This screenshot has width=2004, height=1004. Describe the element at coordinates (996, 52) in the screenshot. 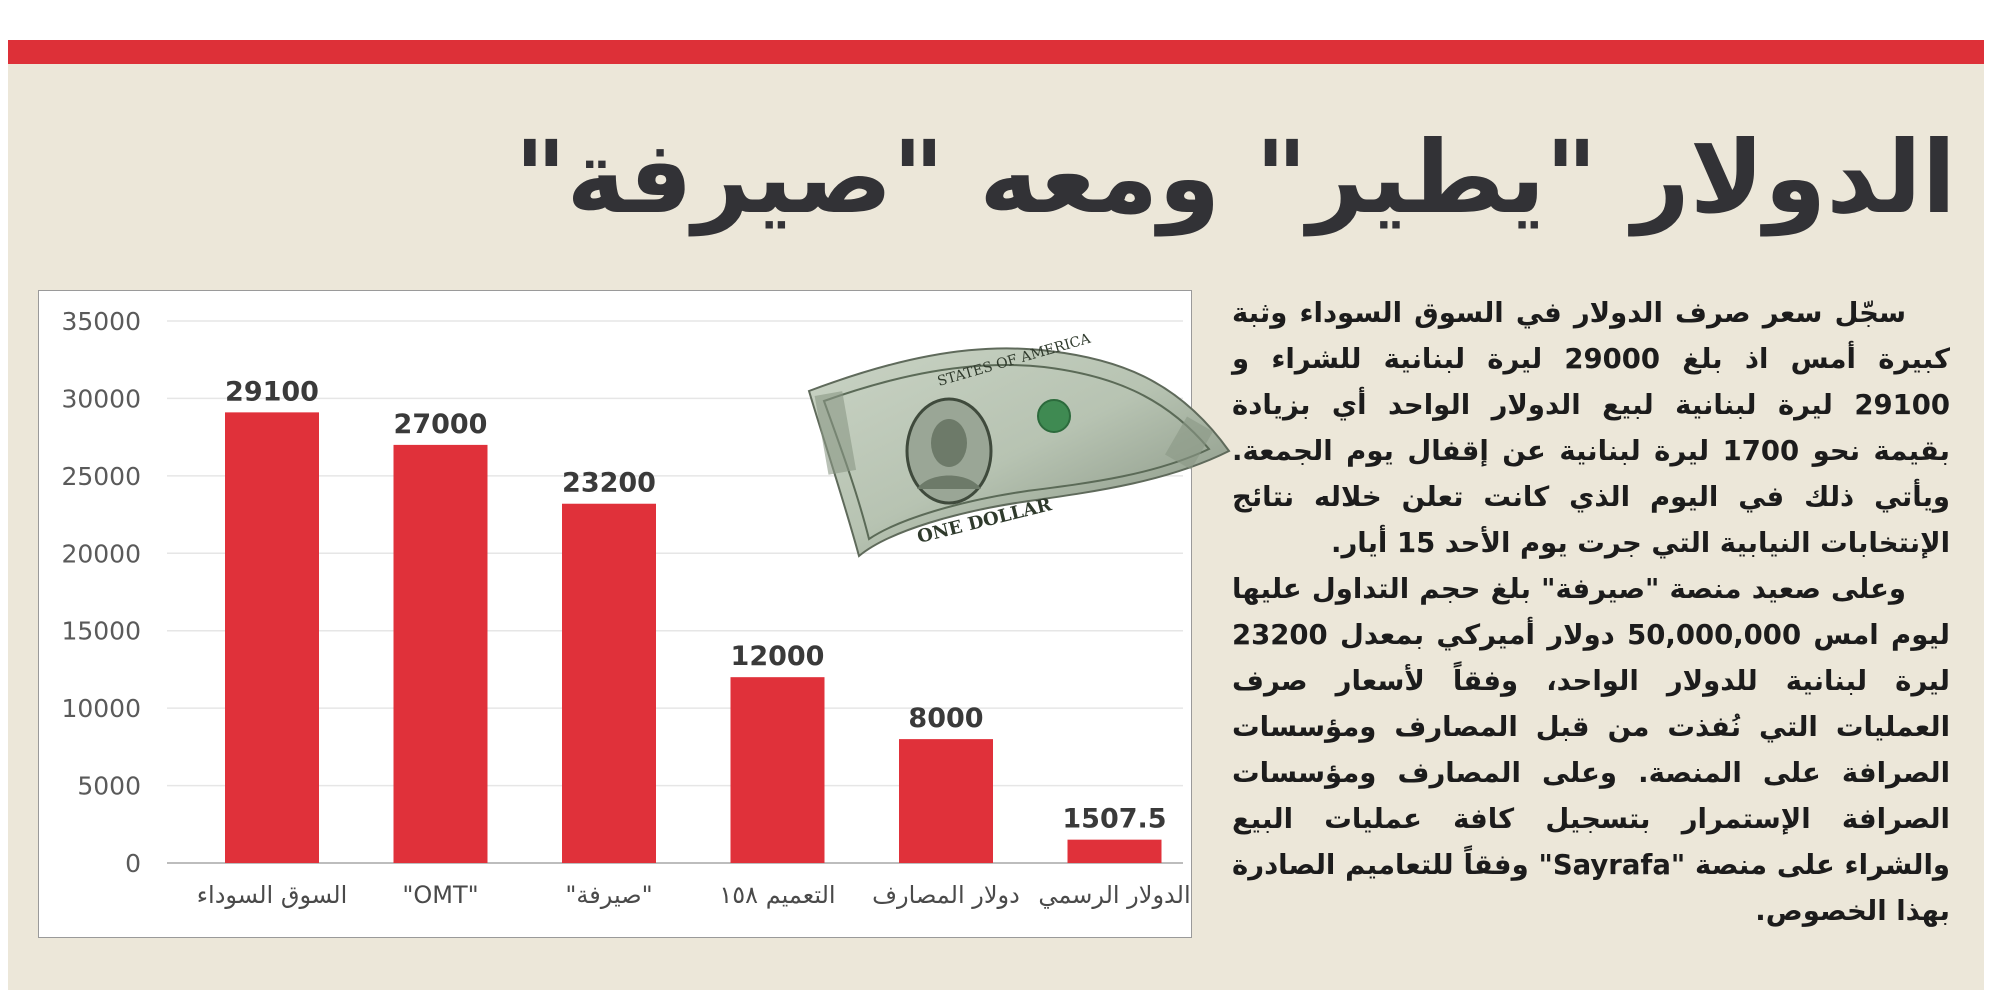

I see `accent-bar` at that location.